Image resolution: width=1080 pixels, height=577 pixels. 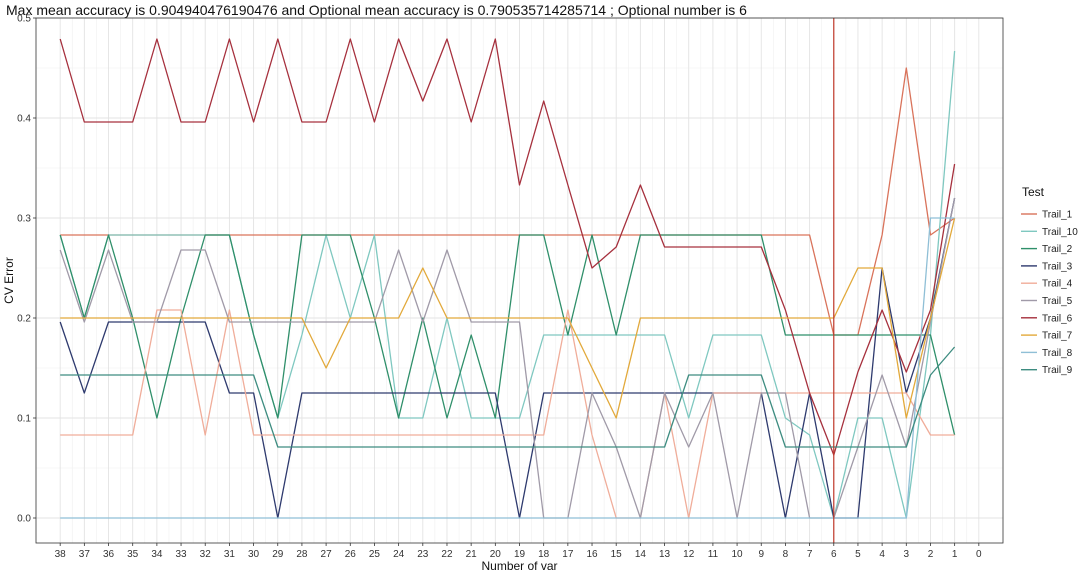 I want to click on y-tick-label: 0.0, so click(x=24, y=519).